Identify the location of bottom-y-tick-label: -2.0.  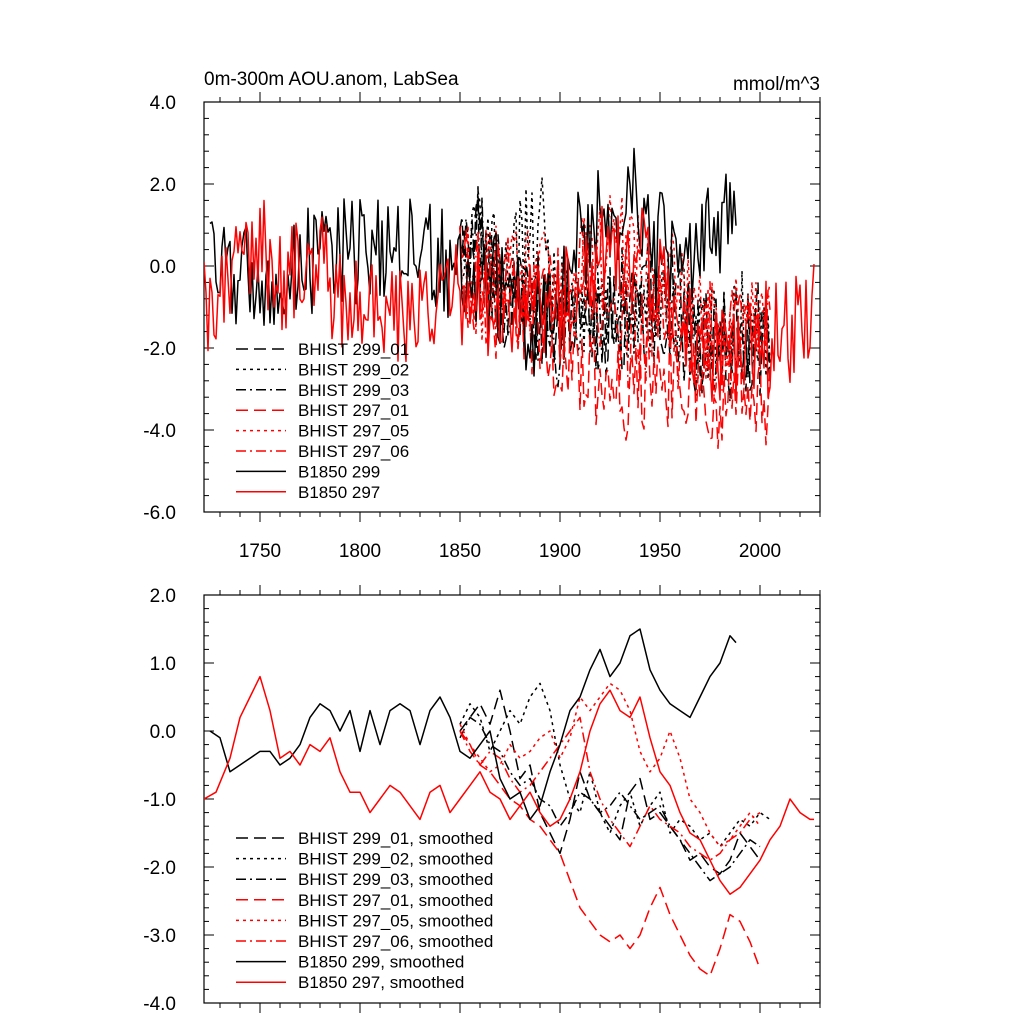
(159, 868).